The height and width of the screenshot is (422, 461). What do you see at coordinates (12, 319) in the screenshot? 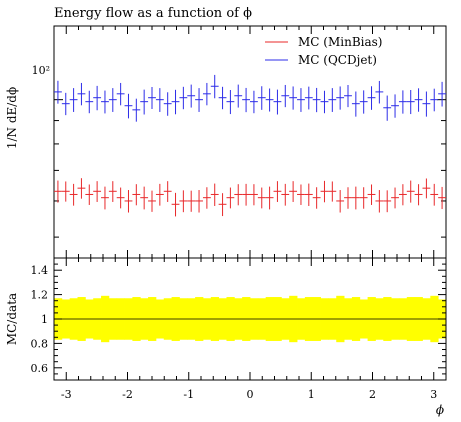
I see `ratio-y-axis-label: MC/data` at bounding box center [12, 319].